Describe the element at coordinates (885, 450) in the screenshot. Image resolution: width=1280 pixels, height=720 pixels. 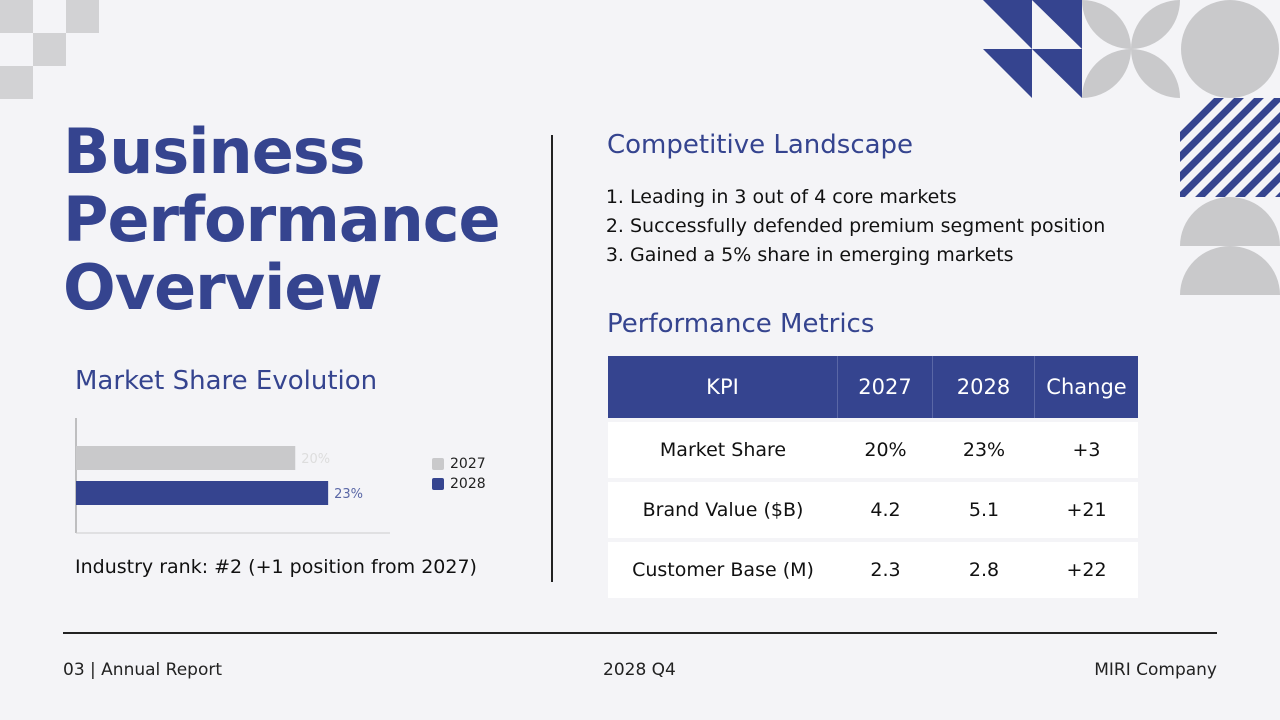
I see `cell: 20%` at that location.